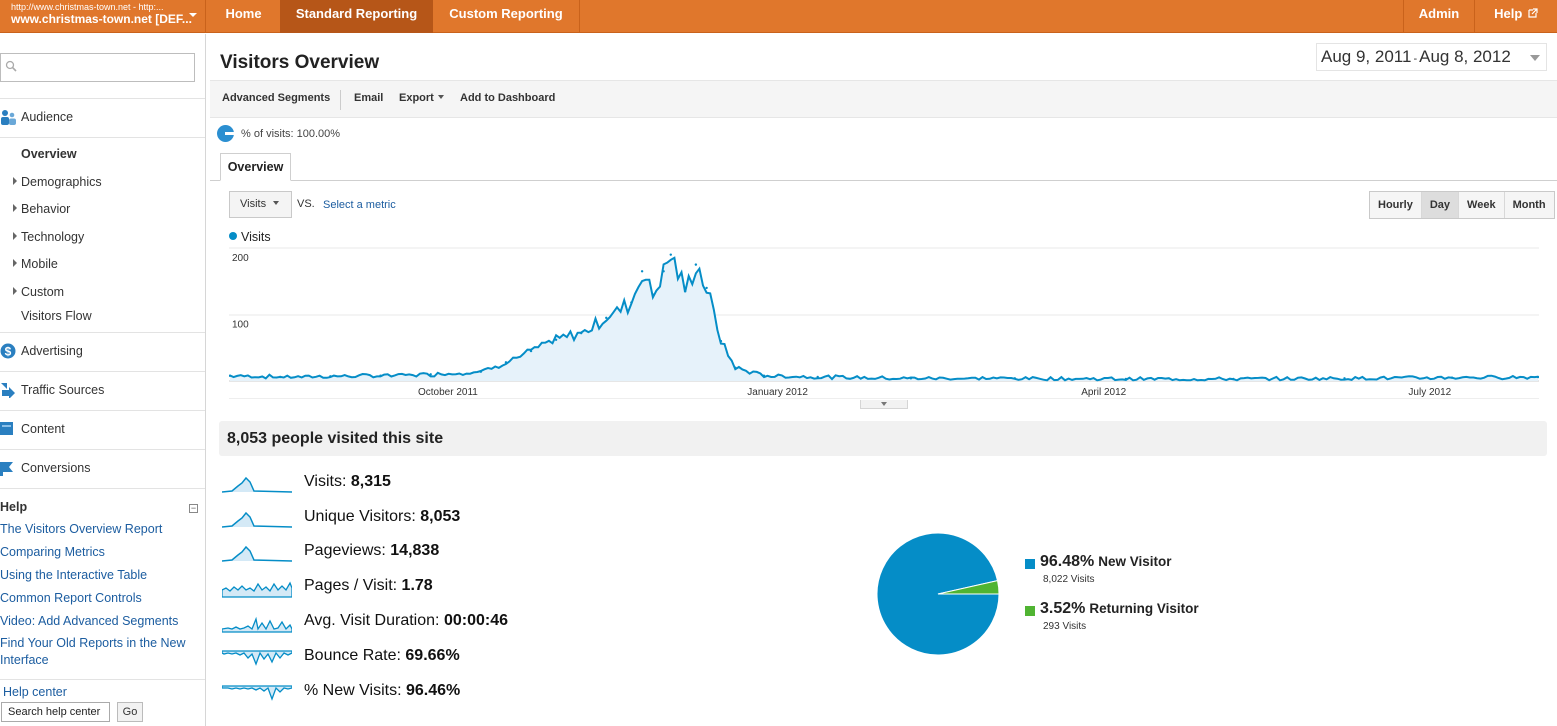  Describe the element at coordinates (325, 481) in the screenshot. I see `metric-label: Visits:` at that location.